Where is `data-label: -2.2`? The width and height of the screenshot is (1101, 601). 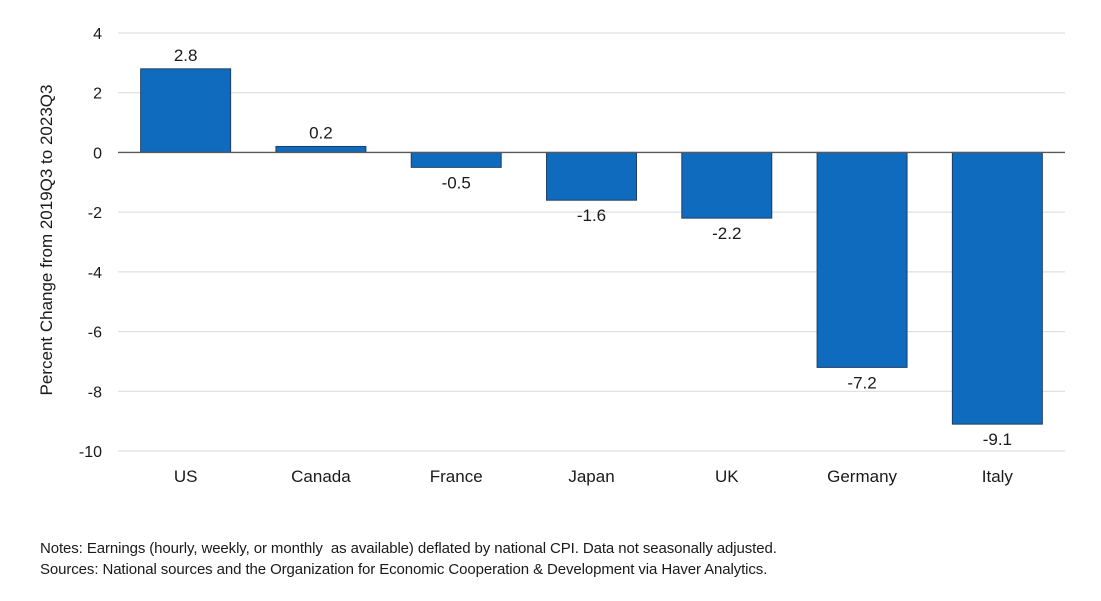 data-label: -2.2 is located at coordinates (726, 233).